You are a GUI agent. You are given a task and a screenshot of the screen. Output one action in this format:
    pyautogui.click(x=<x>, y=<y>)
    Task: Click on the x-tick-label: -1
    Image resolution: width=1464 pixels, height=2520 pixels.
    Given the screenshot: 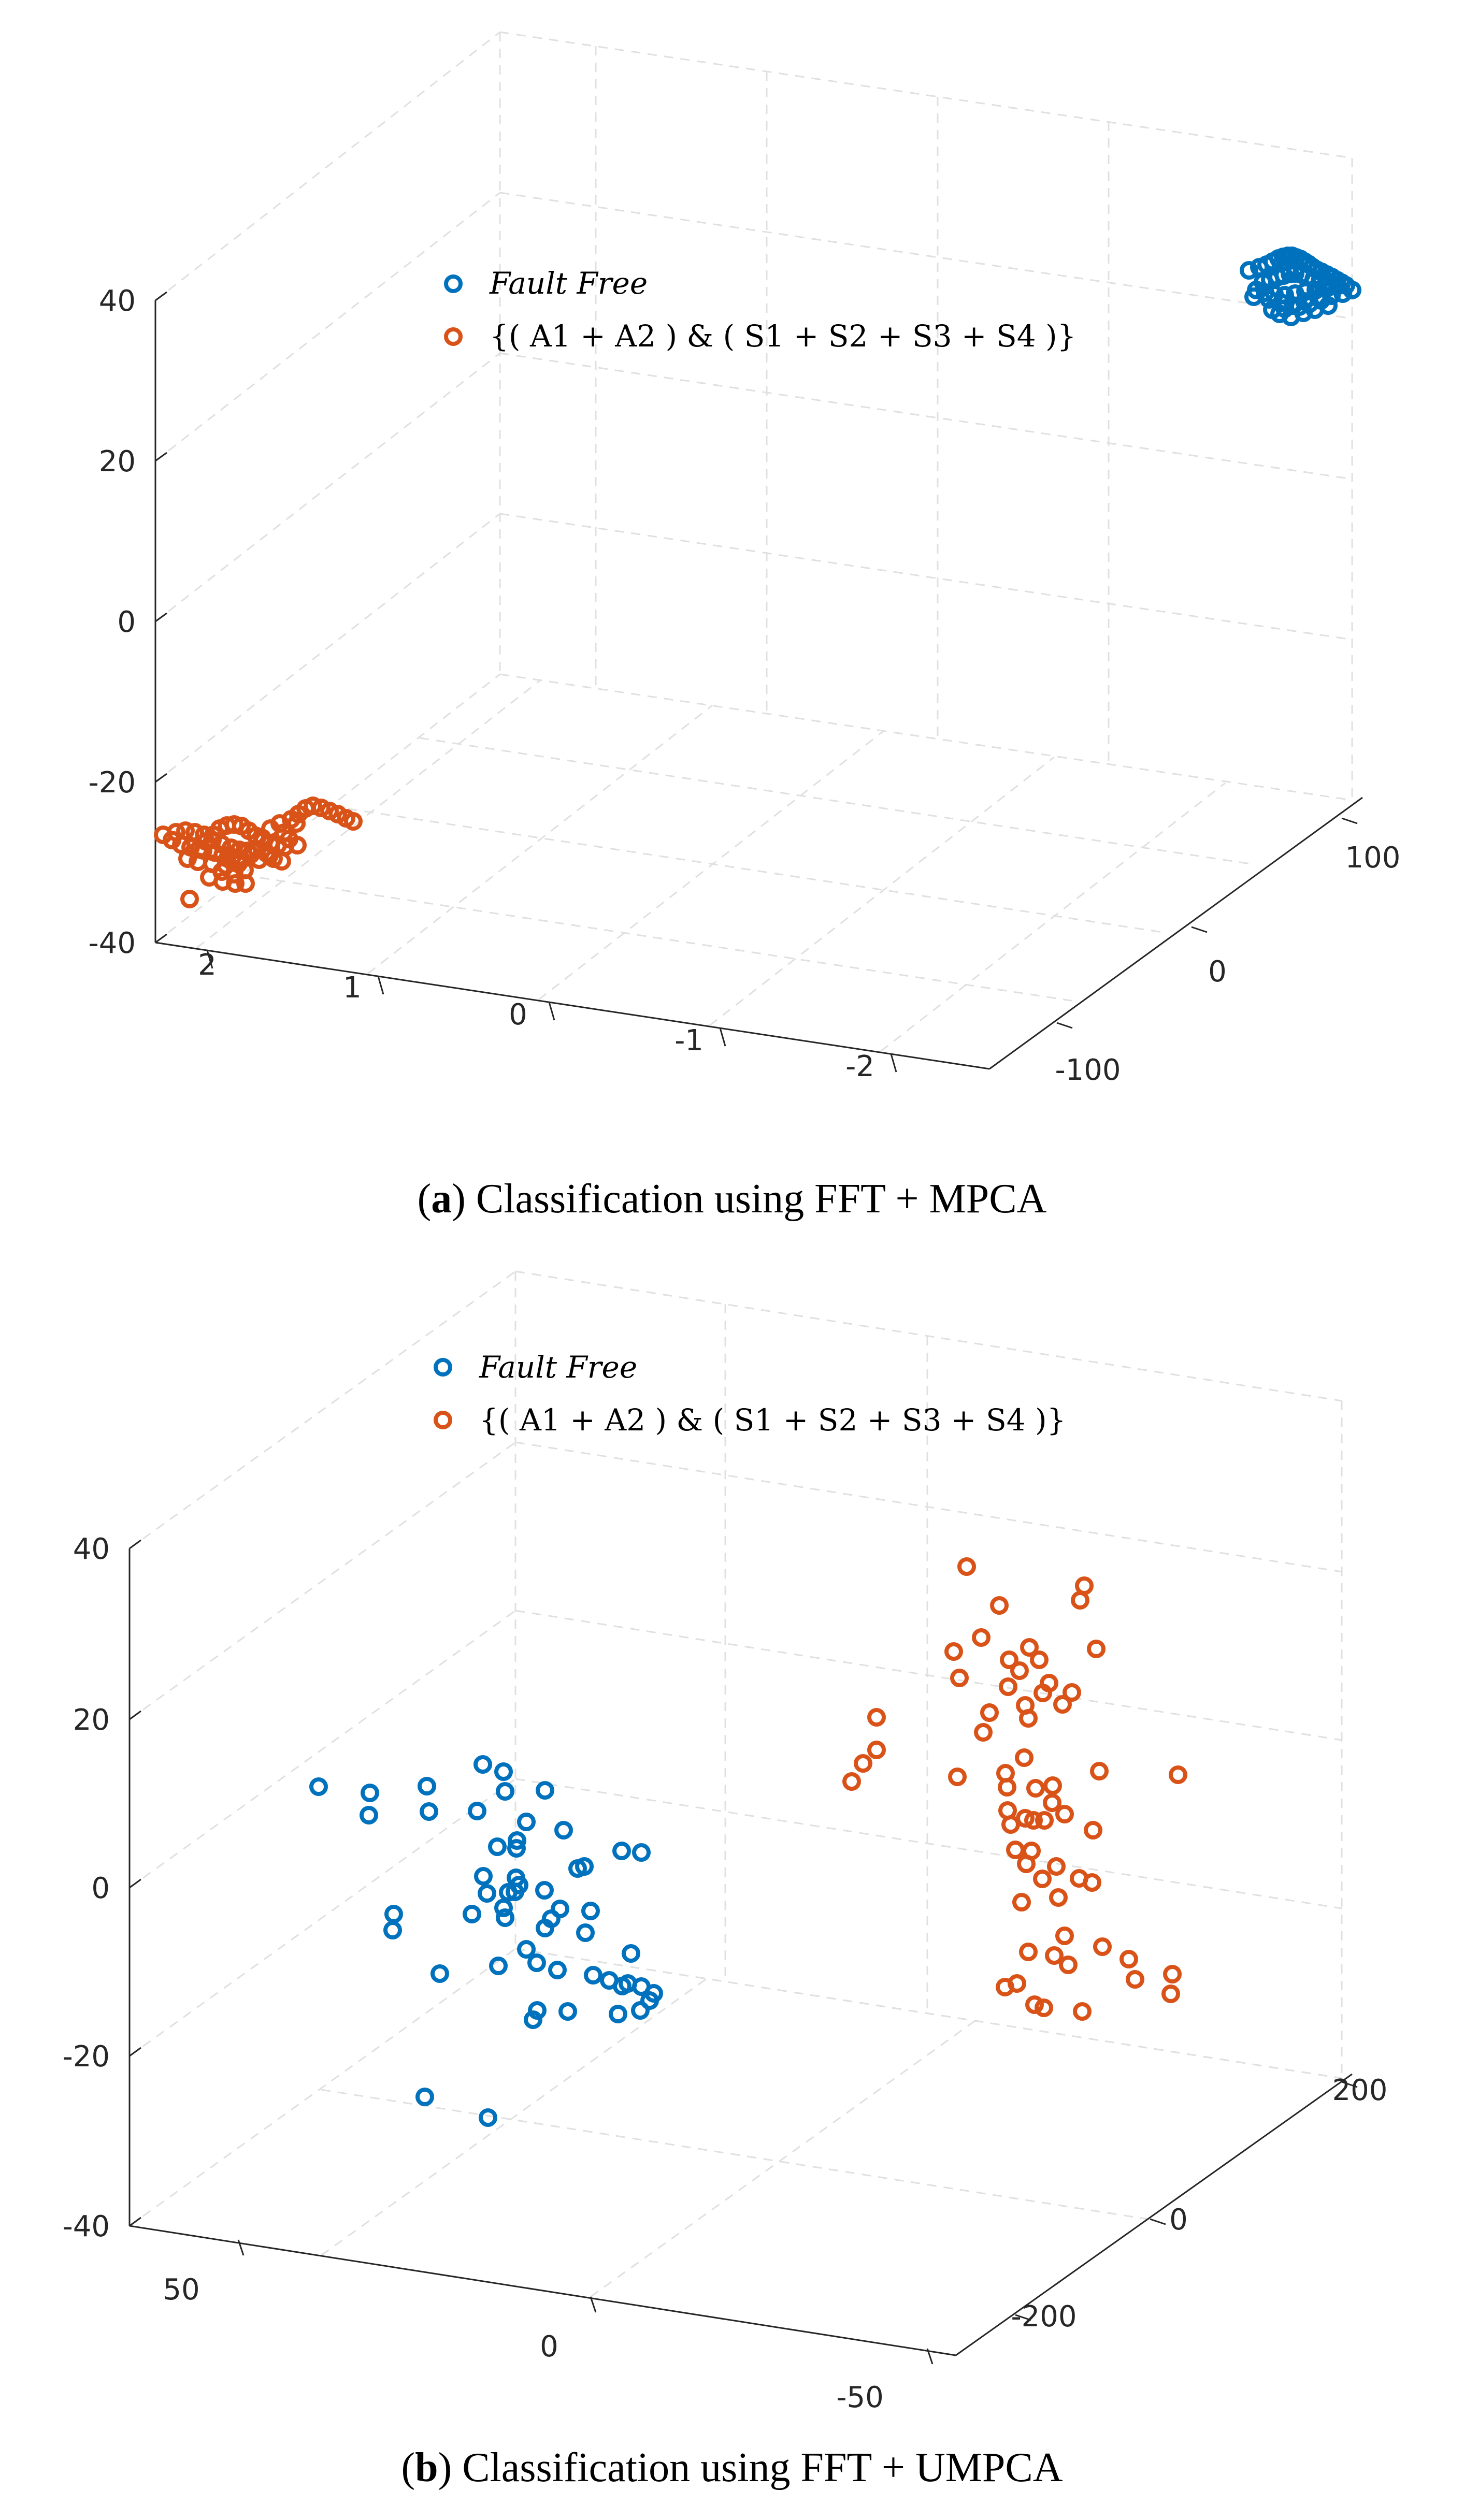 What is the action you would take?
    pyautogui.click(x=689, y=1041)
    